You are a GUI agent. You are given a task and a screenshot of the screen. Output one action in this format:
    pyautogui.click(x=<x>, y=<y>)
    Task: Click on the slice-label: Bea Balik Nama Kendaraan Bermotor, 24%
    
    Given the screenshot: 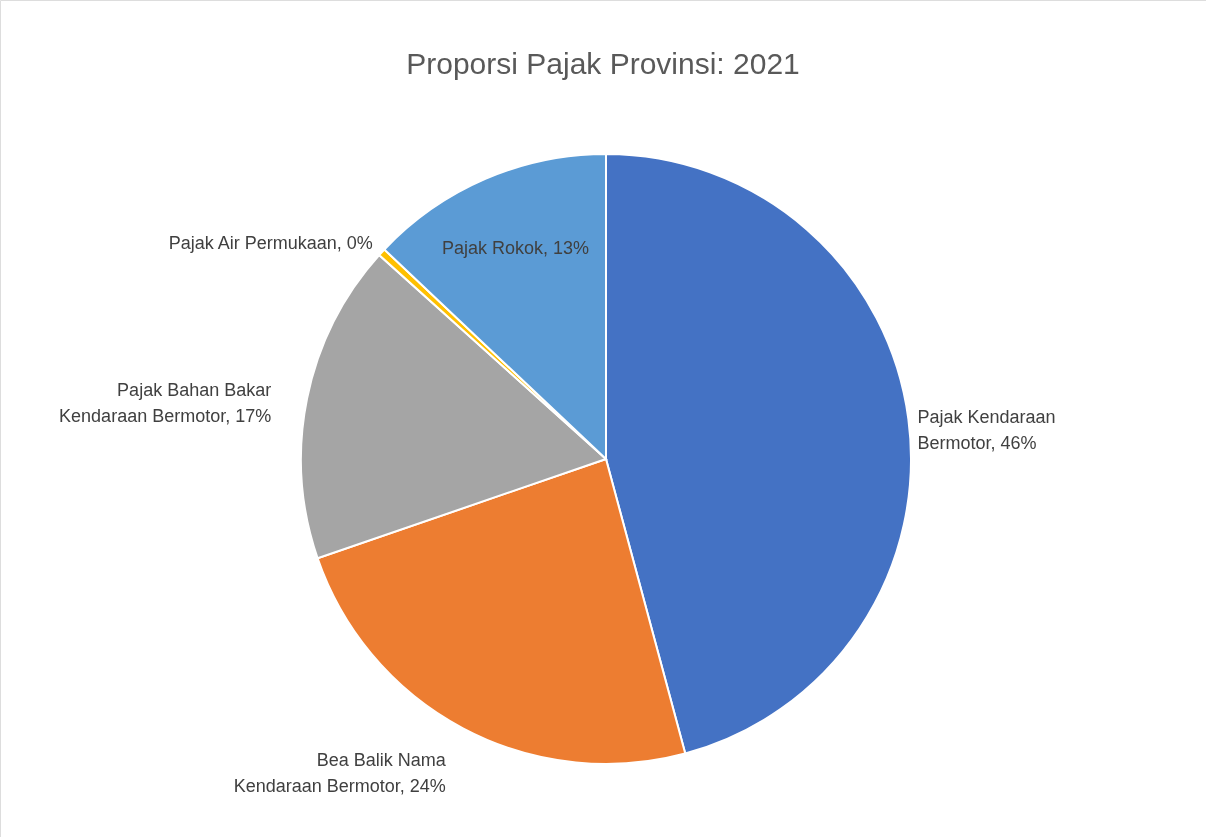 What is the action you would take?
    pyautogui.click(x=340, y=772)
    